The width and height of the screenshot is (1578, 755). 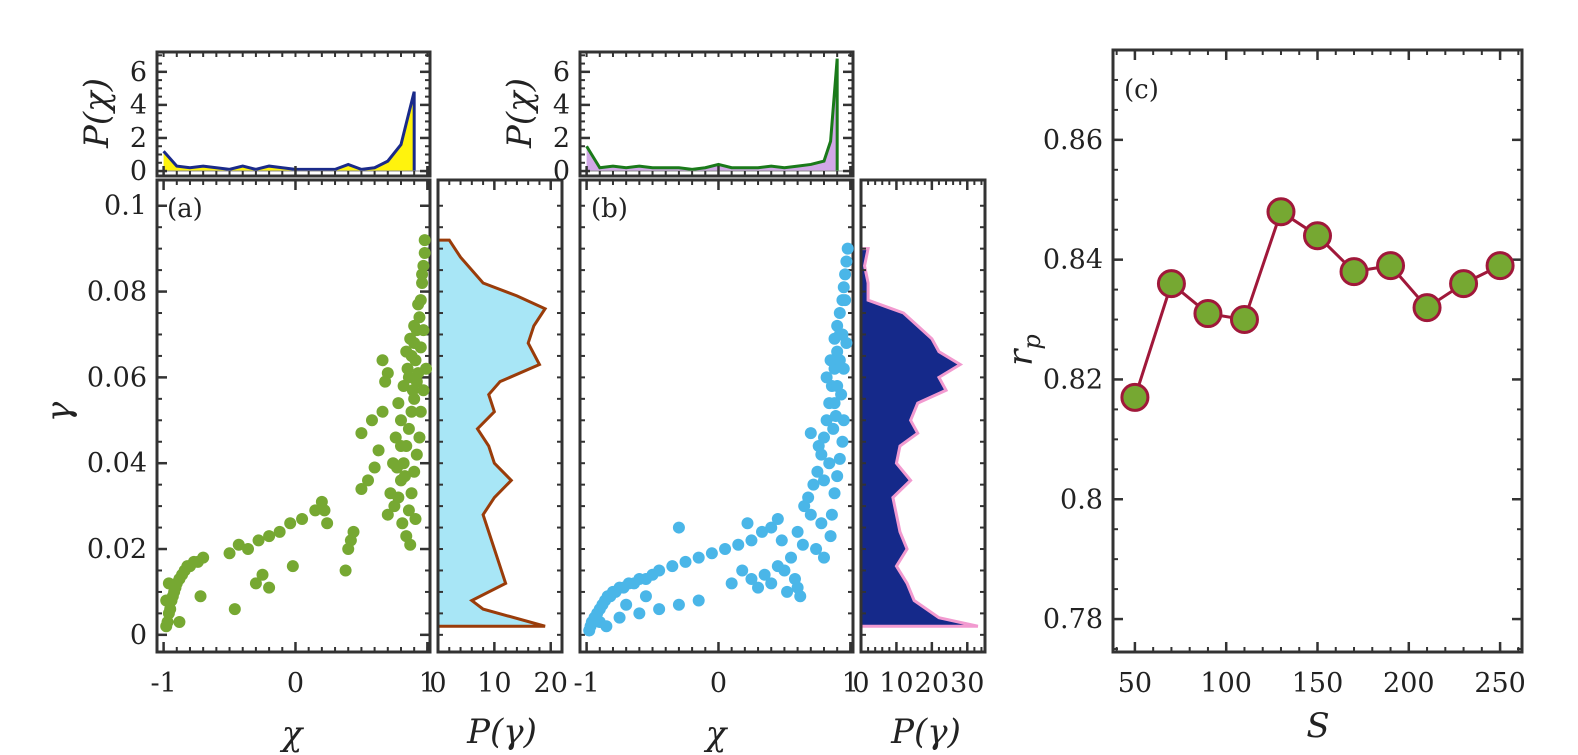 I want to click on a_side-frame, so click(x=500, y=416).